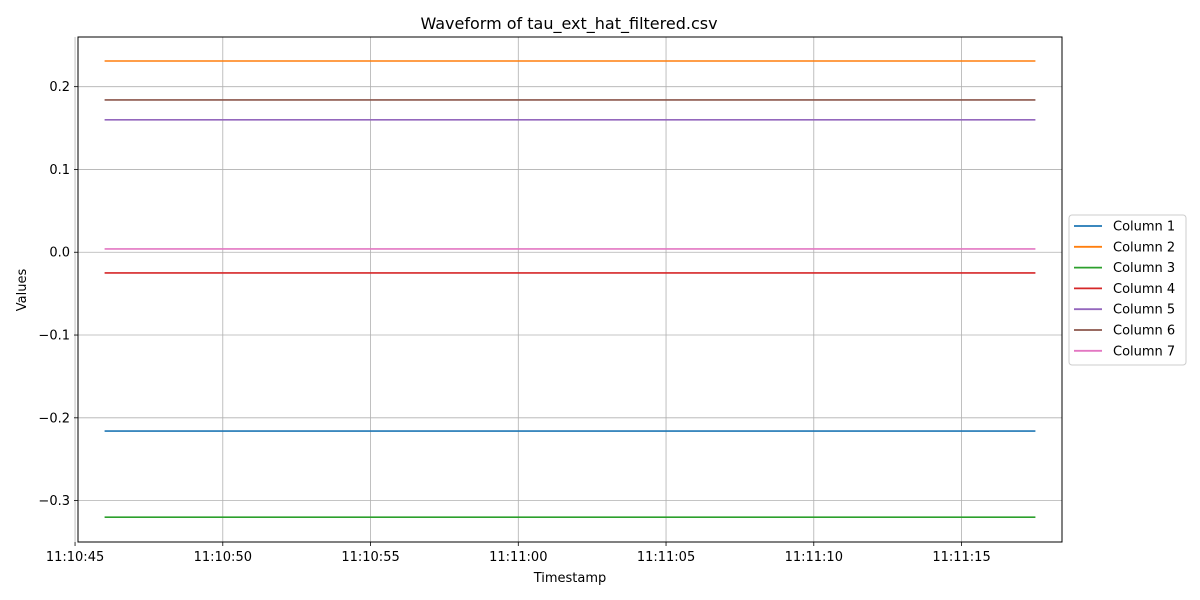  I want to click on legend-label-column-5: Column 5, so click(1144, 310).